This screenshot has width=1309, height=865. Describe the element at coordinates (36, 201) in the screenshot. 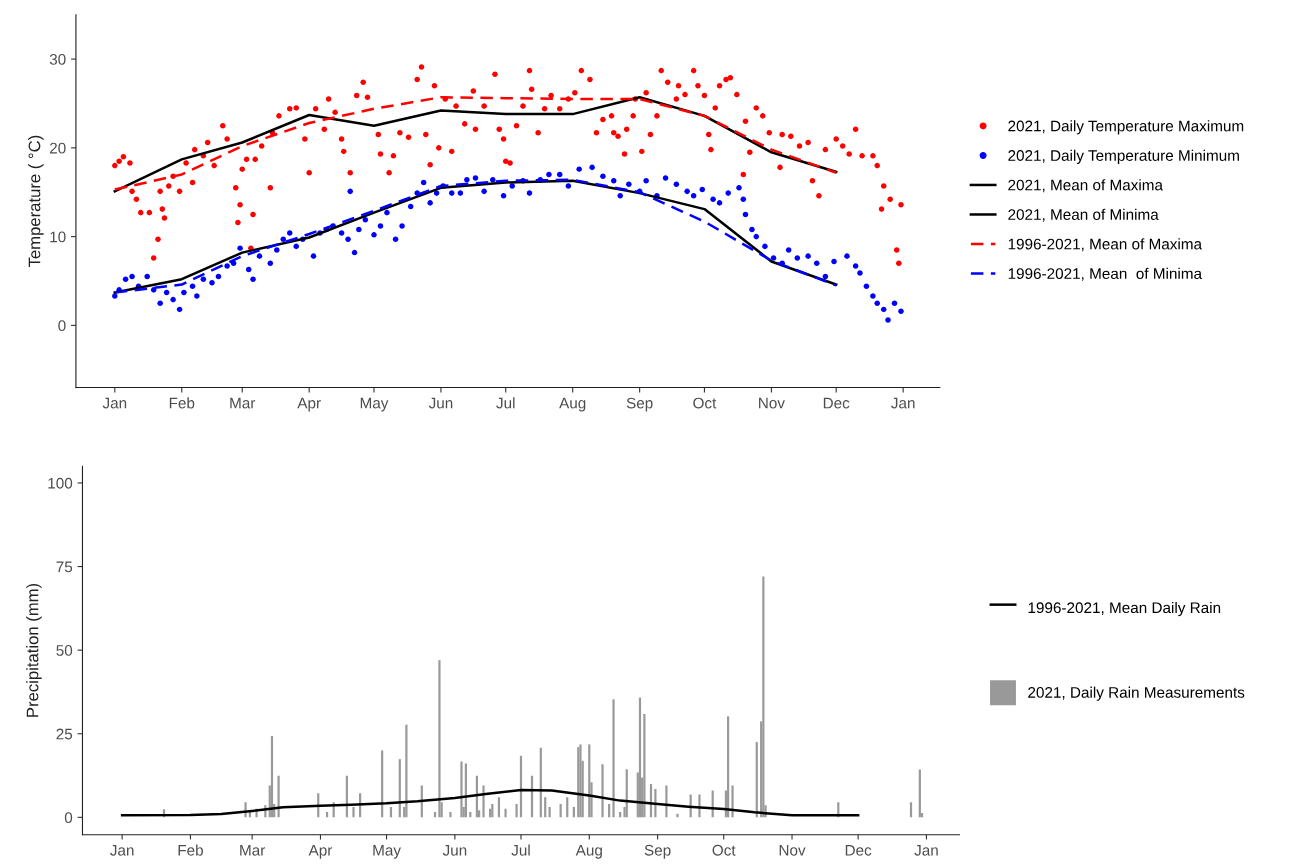

I see `y-axis-title: Temperature ( °C)` at that location.